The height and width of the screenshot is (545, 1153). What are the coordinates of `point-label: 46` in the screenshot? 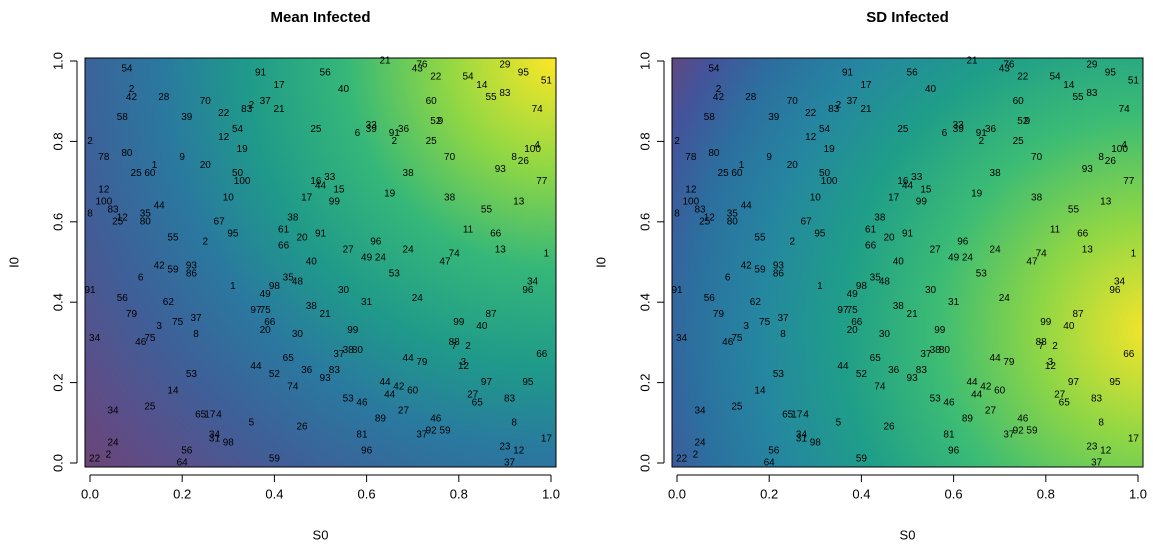 It's located at (728, 342).